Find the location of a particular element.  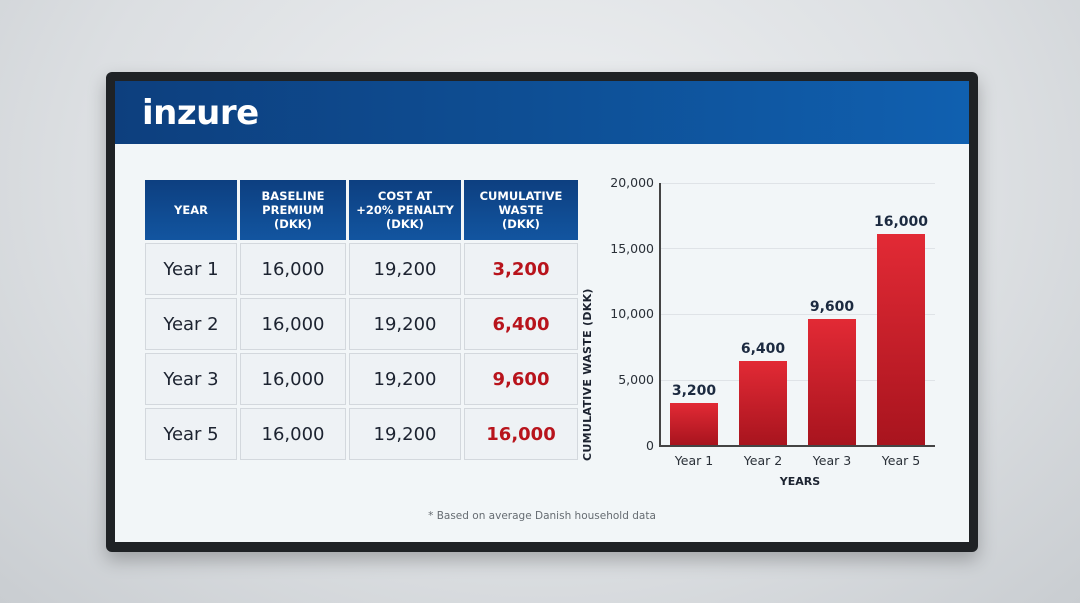

x-tick: Year 1 is located at coordinates (694, 460).